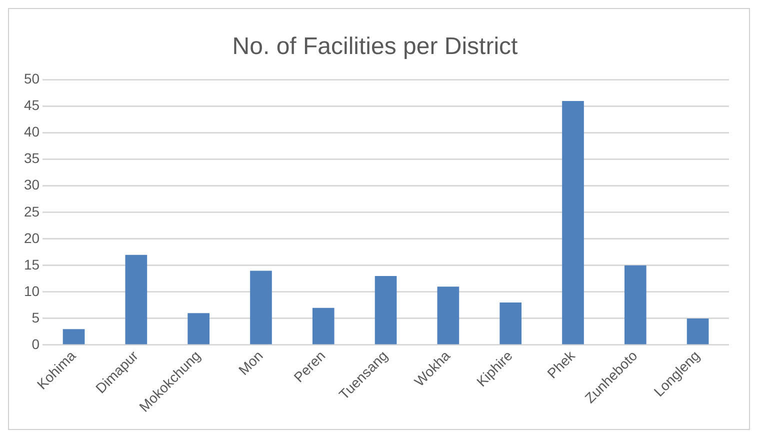  What do you see at coordinates (32, 211) in the screenshot?
I see `y-tick-label: 25` at bounding box center [32, 211].